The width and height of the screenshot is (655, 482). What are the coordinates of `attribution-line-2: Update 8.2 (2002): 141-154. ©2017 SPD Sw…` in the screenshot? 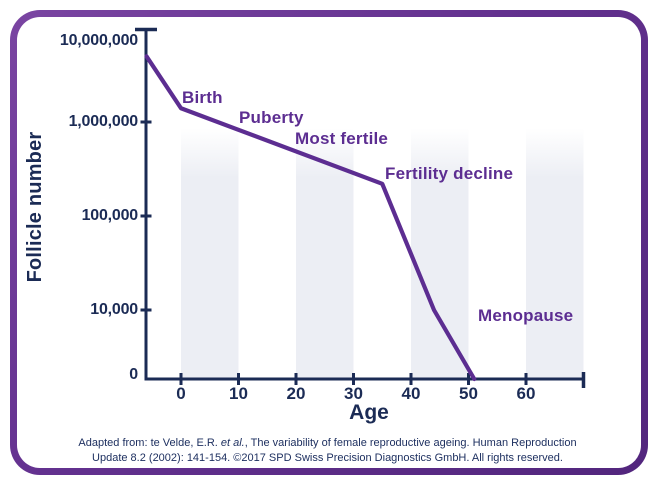 It's located at (327, 458).